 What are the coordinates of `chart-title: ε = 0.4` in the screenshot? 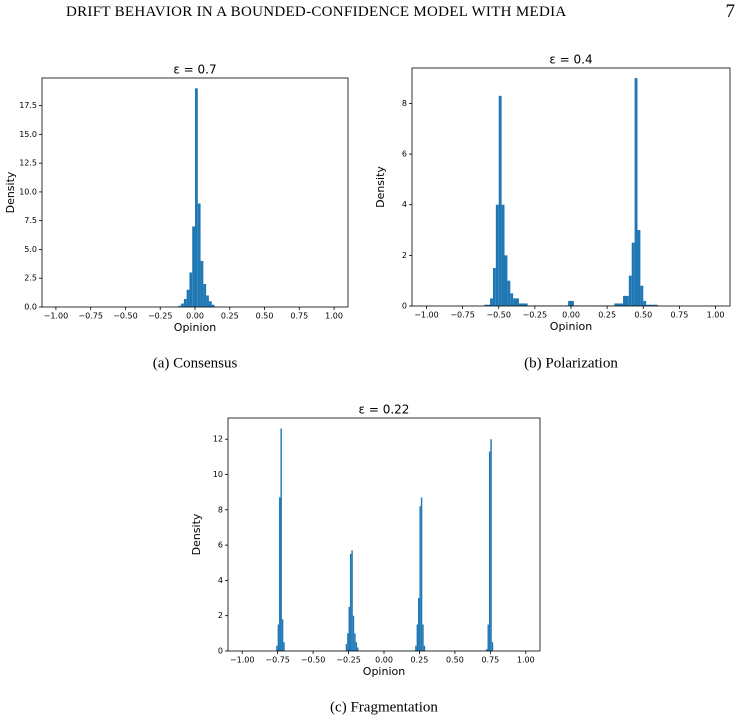 It's located at (570, 60).